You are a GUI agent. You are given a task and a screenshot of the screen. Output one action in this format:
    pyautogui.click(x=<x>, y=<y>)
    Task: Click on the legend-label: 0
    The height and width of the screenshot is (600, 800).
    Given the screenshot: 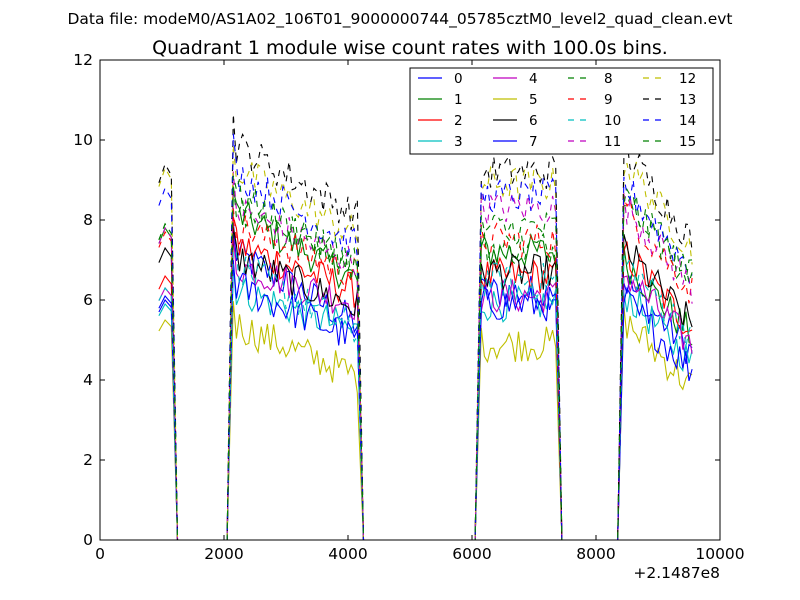 What is the action you would take?
    pyautogui.click(x=458, y=79)
    